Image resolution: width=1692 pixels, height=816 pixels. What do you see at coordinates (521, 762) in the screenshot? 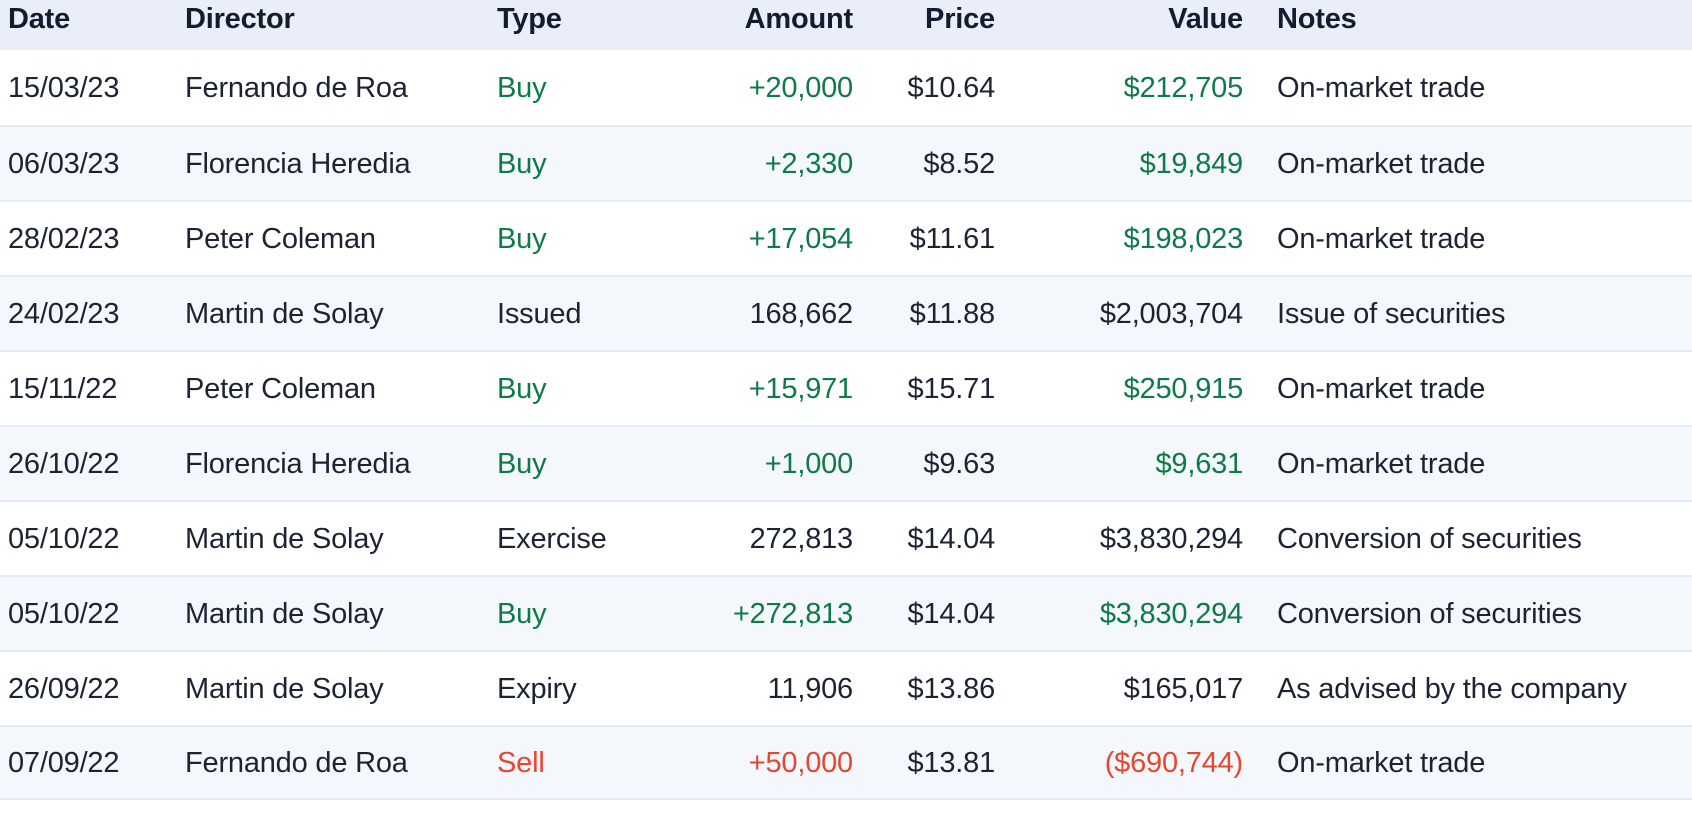
I see `cell-type: Sell` at bounding box center [521, 762].